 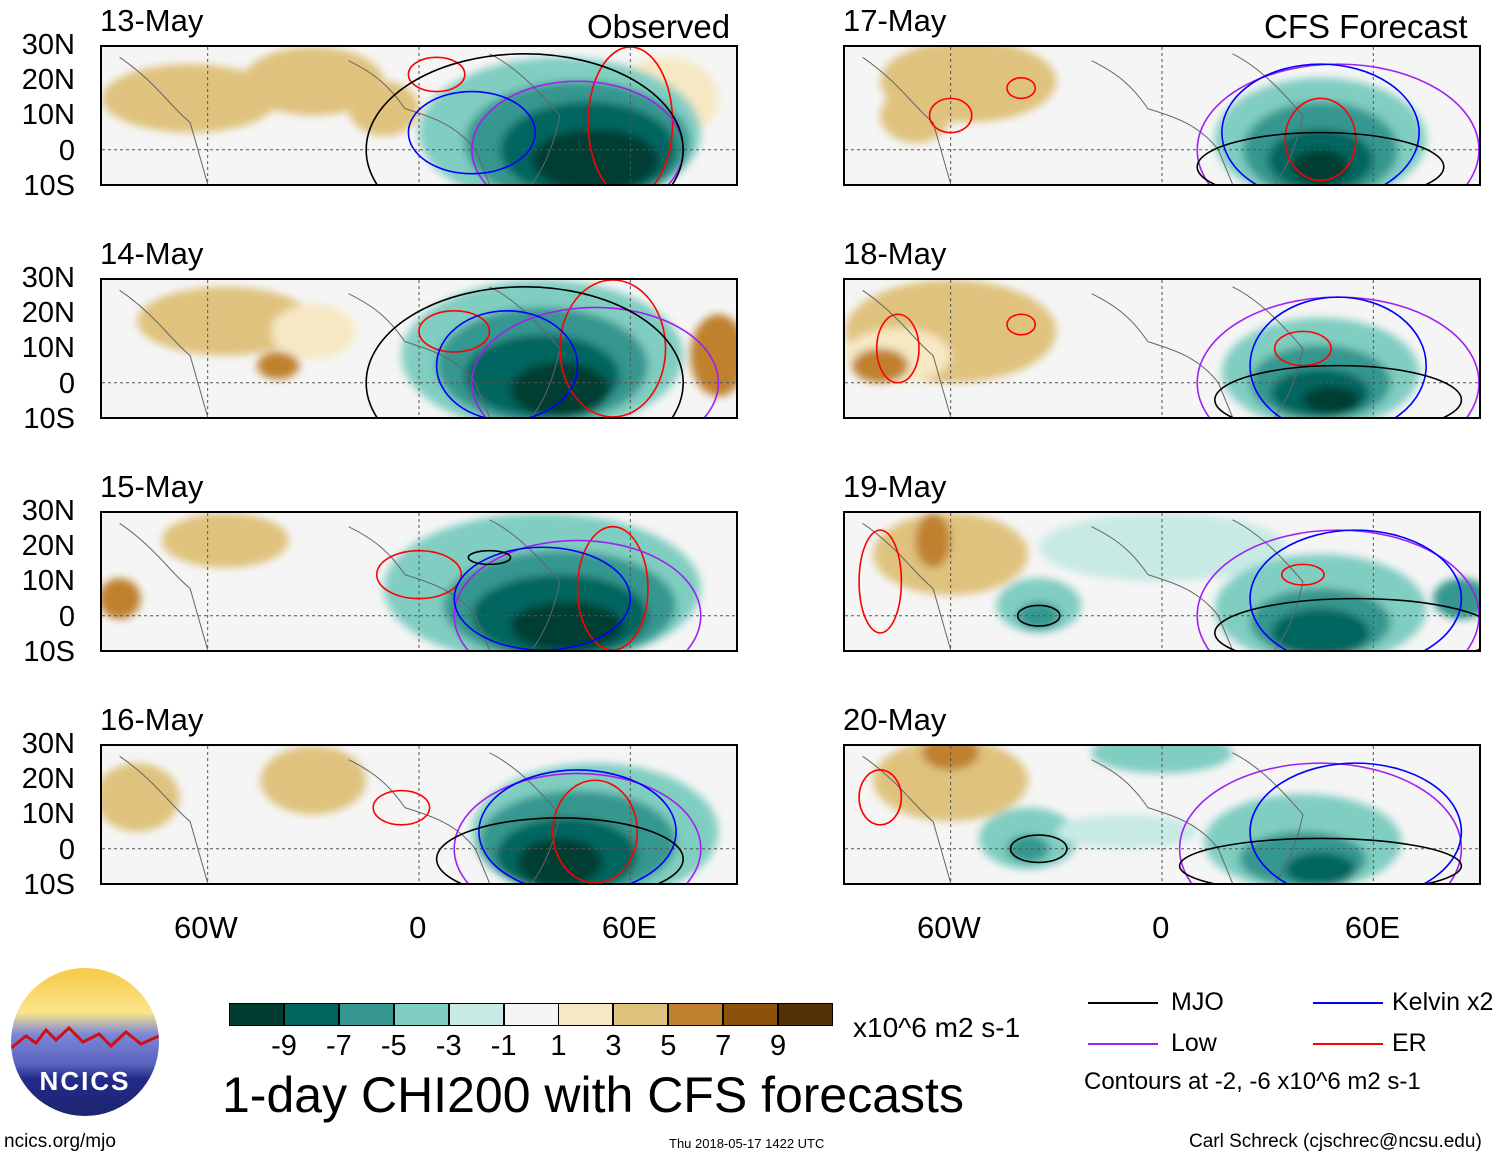 I want to click on panel-date: 18-May, so click(x=895, y=253).